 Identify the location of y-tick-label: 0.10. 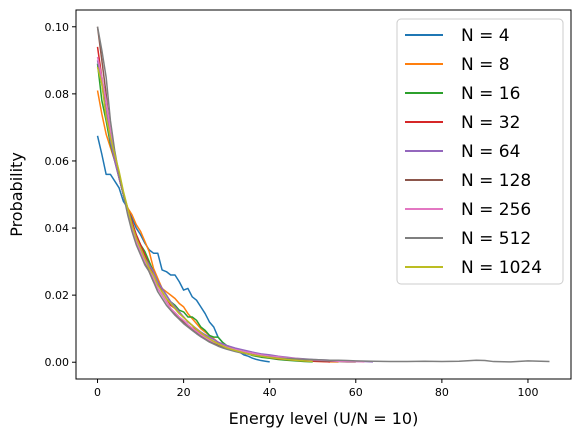
(57, 27).